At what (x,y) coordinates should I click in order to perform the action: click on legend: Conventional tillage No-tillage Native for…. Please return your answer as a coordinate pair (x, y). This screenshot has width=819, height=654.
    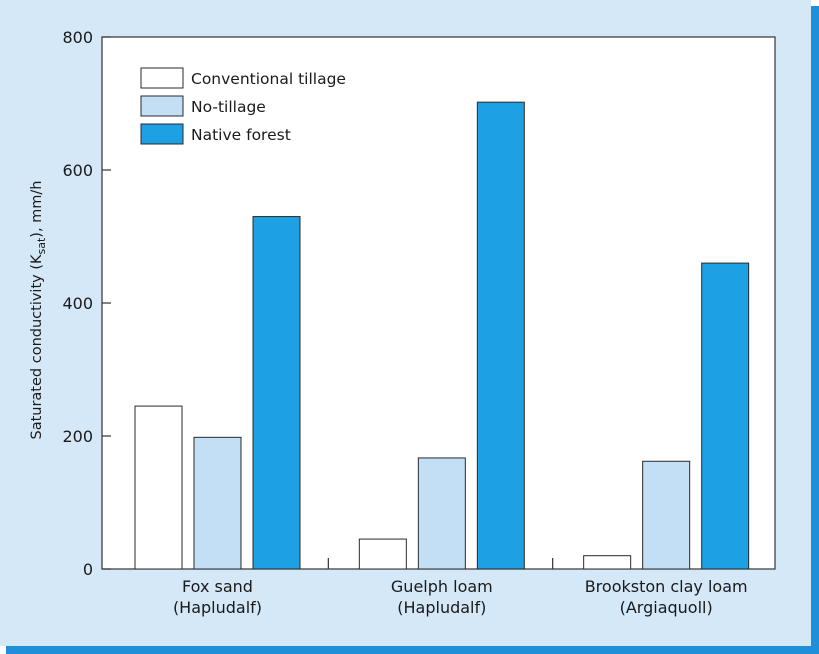
    Looking at the image, I should click on (243, 106).